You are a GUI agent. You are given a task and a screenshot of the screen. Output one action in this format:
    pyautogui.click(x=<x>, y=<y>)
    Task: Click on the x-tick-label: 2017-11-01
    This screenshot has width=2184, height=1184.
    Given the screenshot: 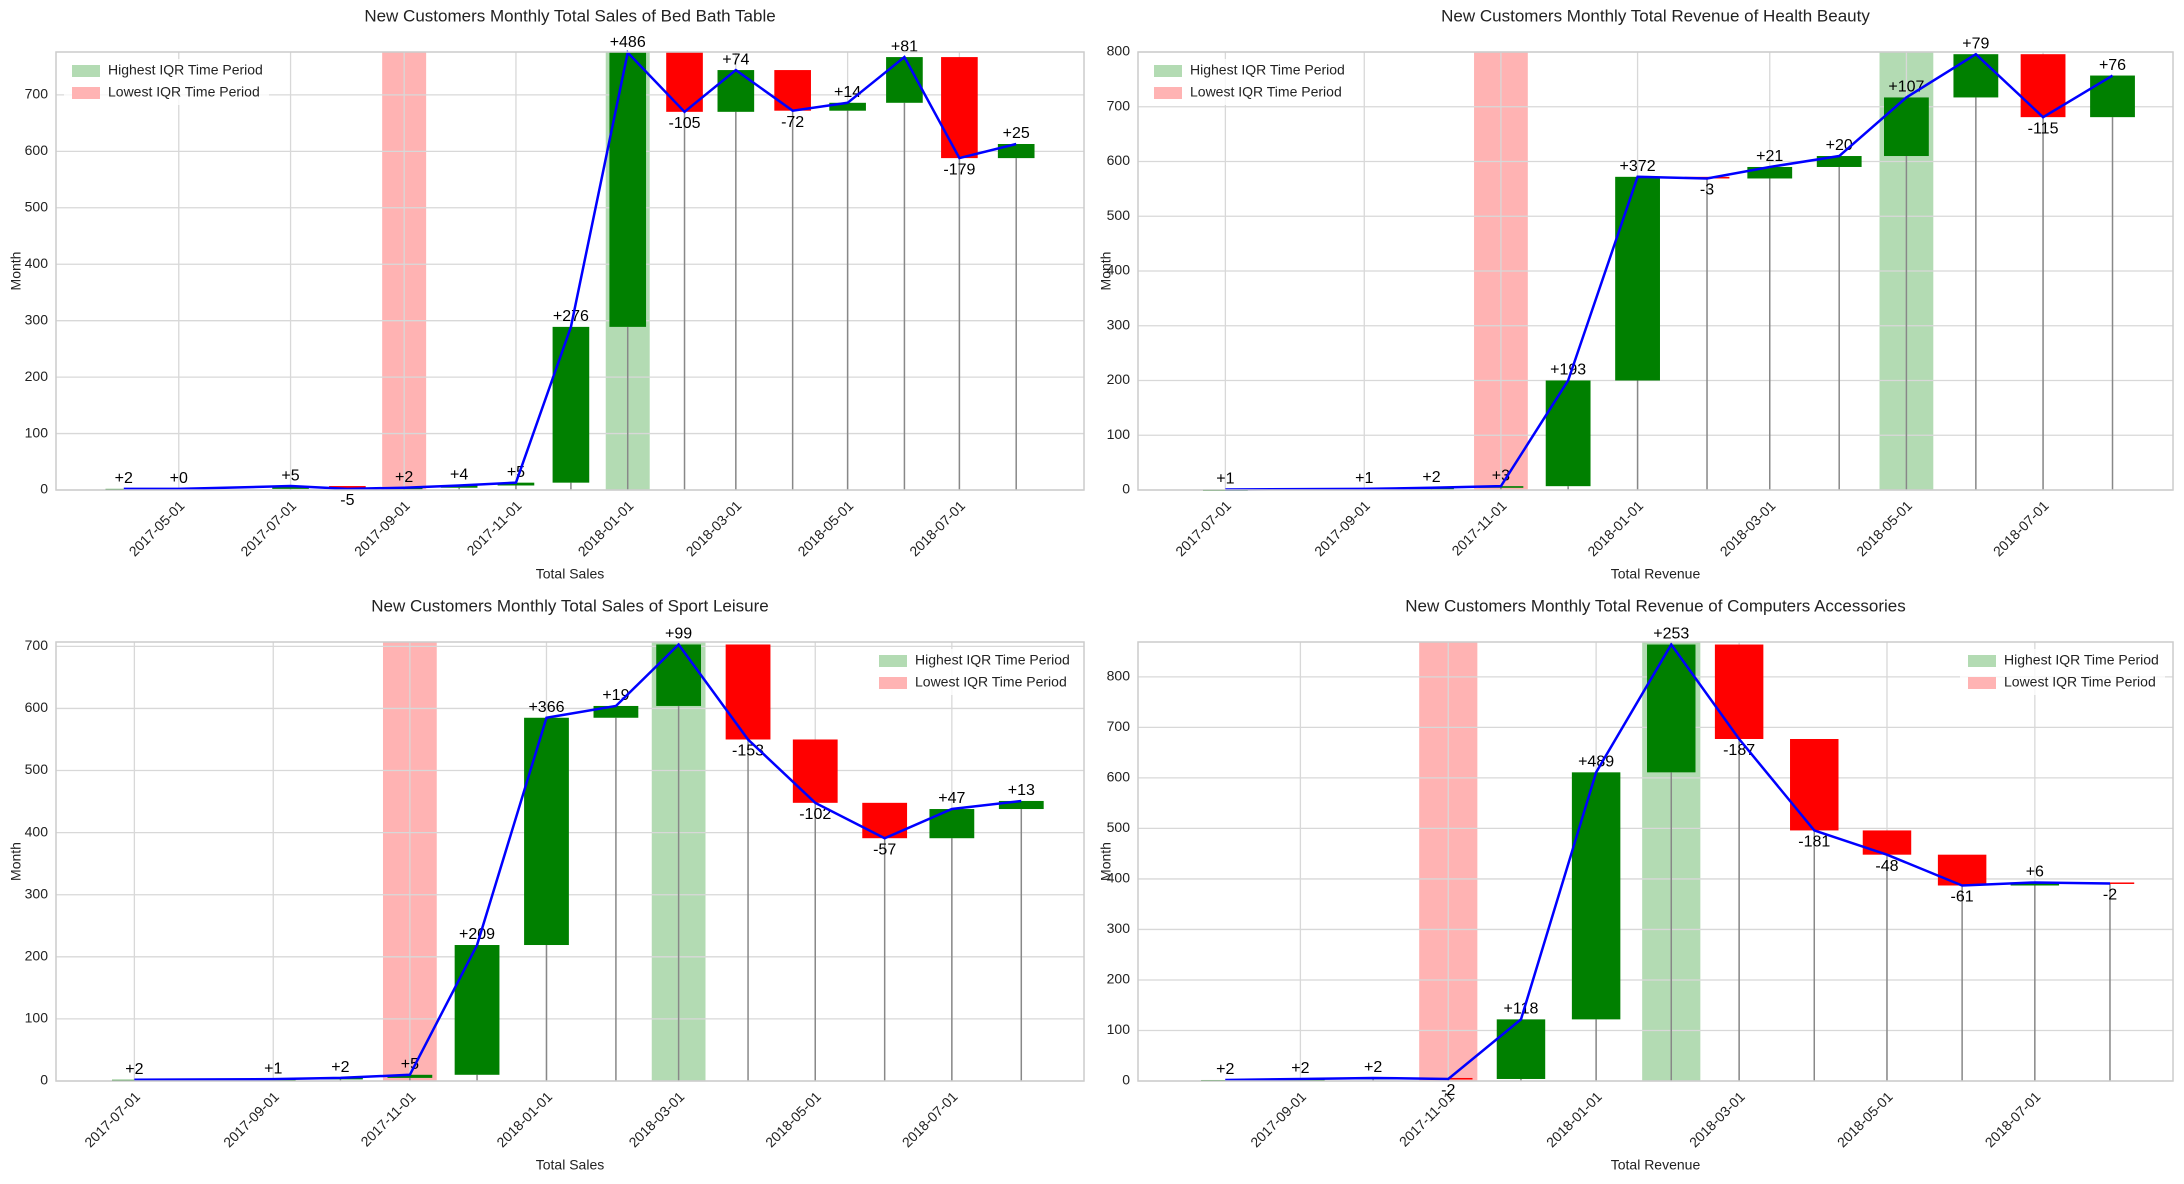 What is the action you would take?
    pyautogui.click(x=1478, y=527)
    